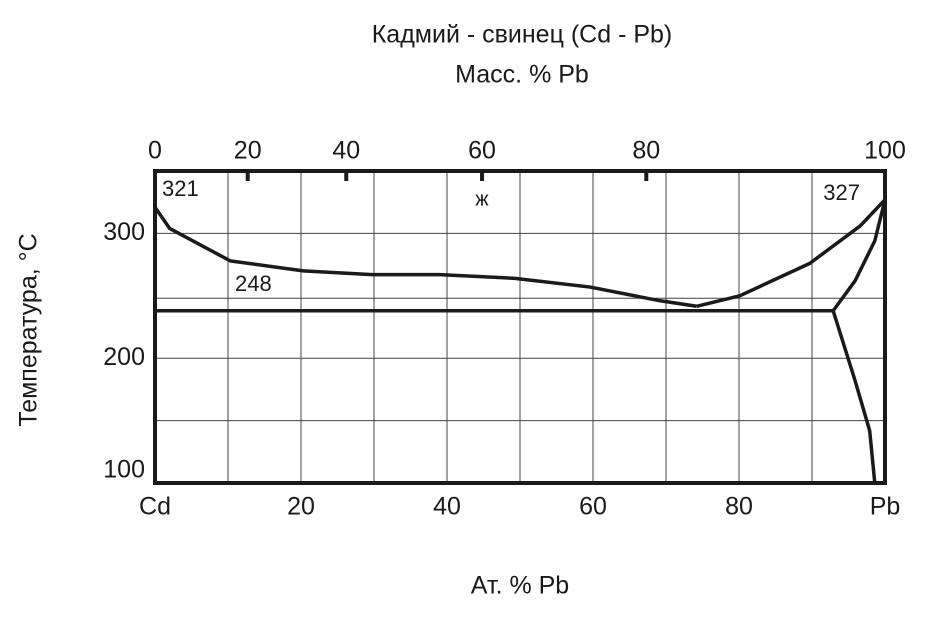 The width and height of the screenshot is (945, 625). Describe the element at coordinates (124, 232) in the screenshot. I see `y-tick-label: 300` at that location.